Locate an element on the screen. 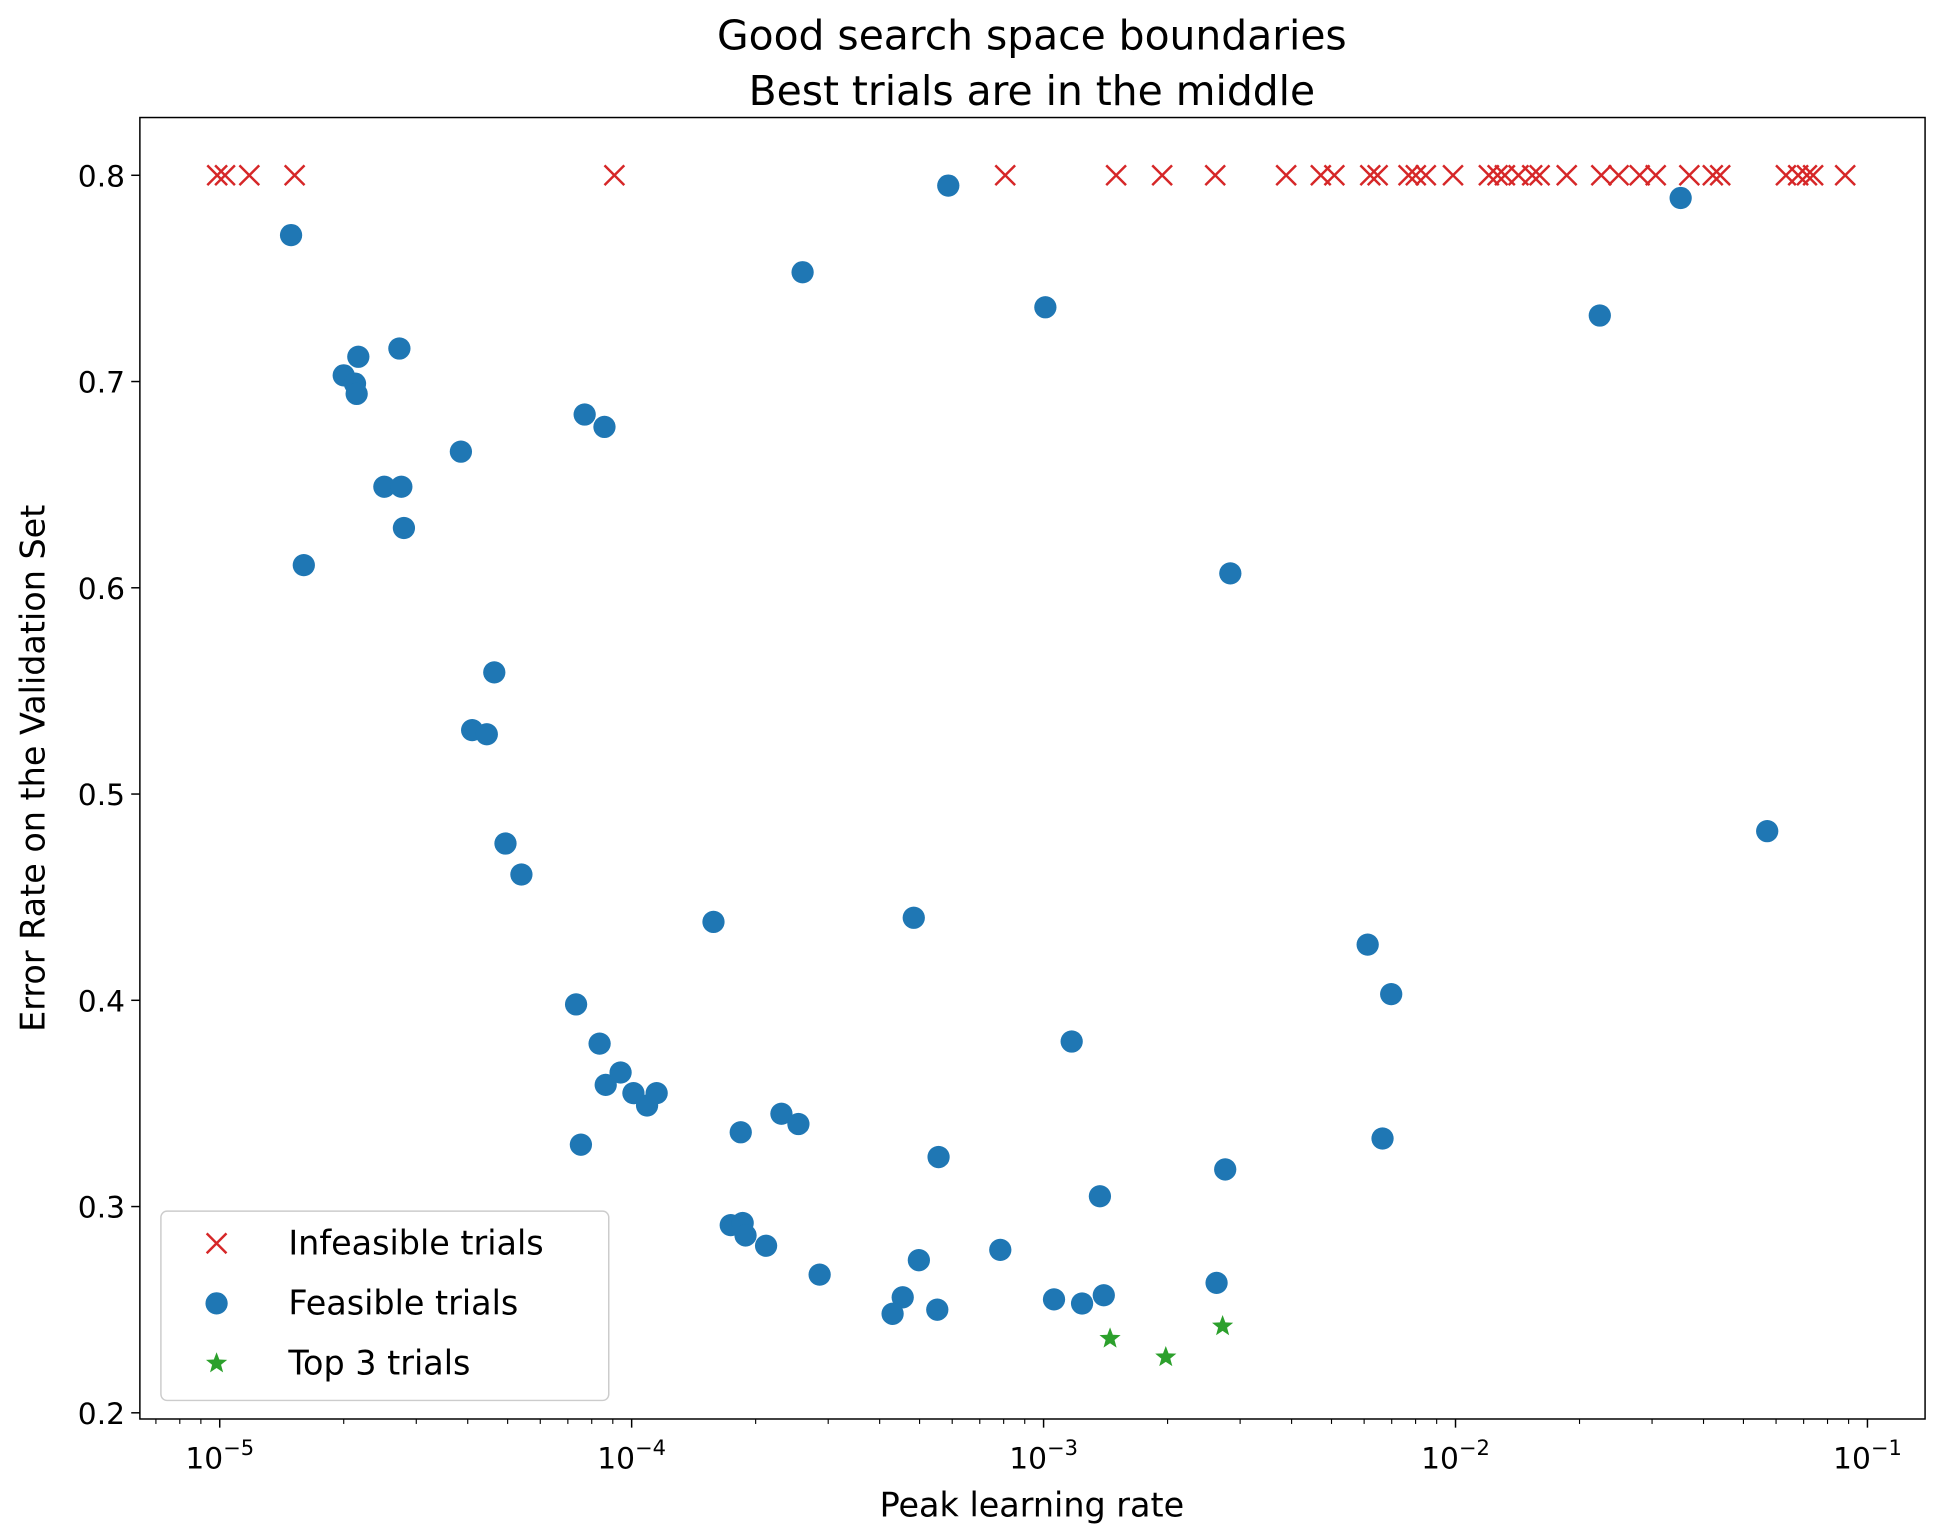 This screenshot has height=1539, width=1940. chart-title-line-2: Best trials are in the middle is located at coordinates (1032, 91).